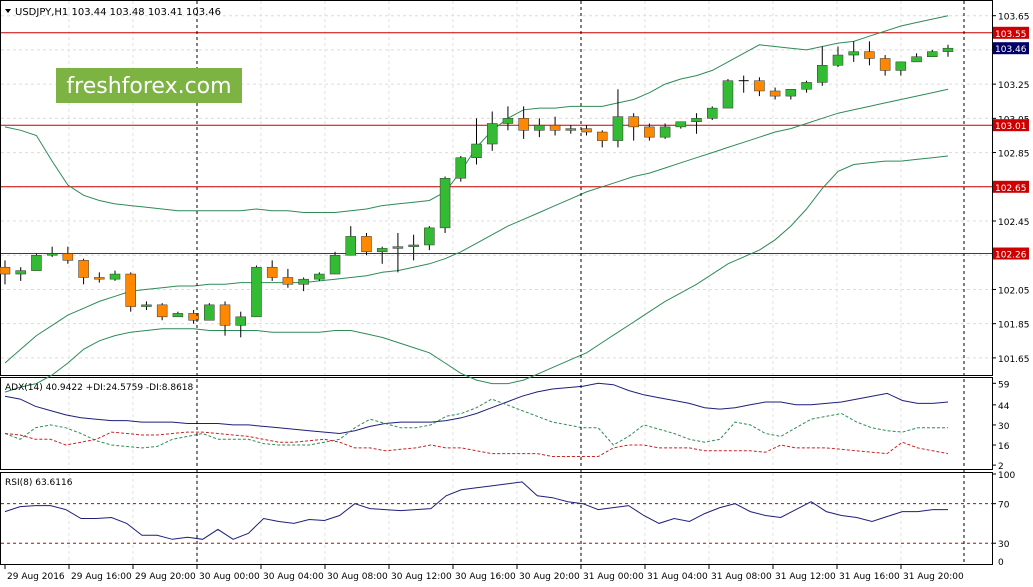 The width and height of the screenshot is (1033, 587). Describe the element at coordinates (8, 11) in the screenshot. I see `dropdown-triangle-icon` at that location.